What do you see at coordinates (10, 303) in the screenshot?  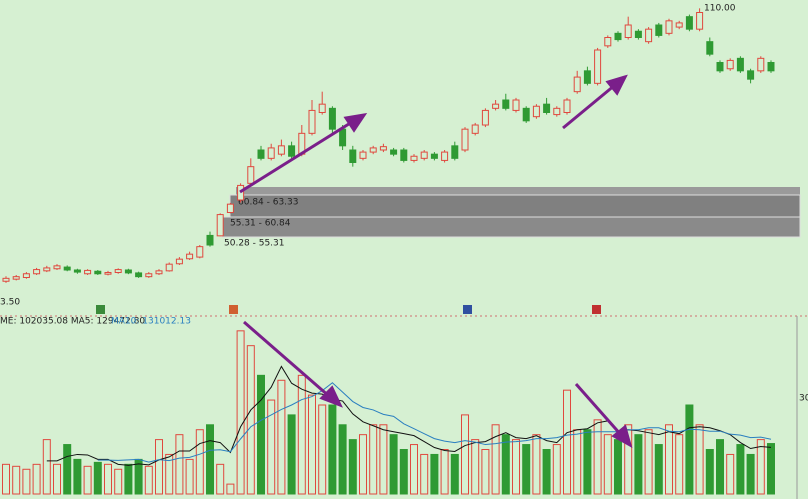 I see `low-label: 3.50` at bounding box center [10, 303].